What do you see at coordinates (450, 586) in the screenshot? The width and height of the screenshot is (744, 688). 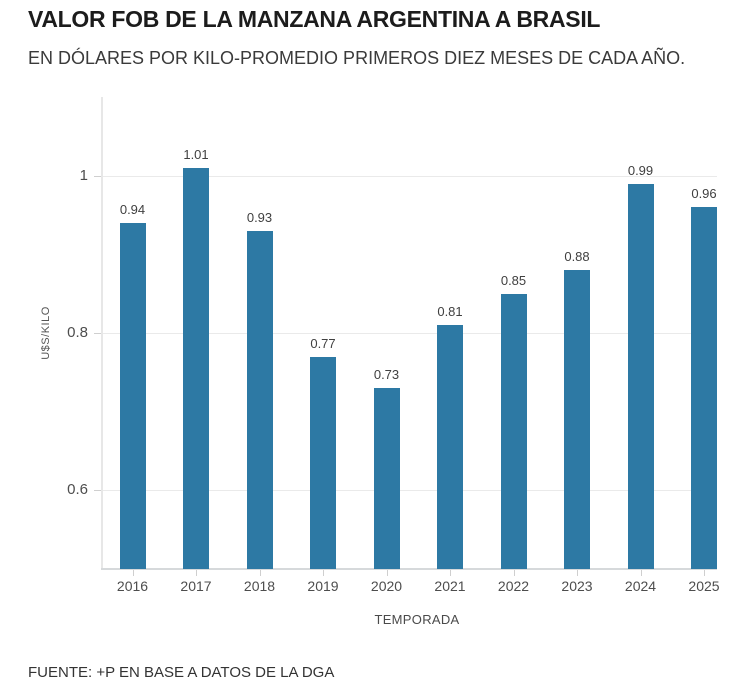 I see `x-tick-label: 2021` at bounding box center [450, 586].